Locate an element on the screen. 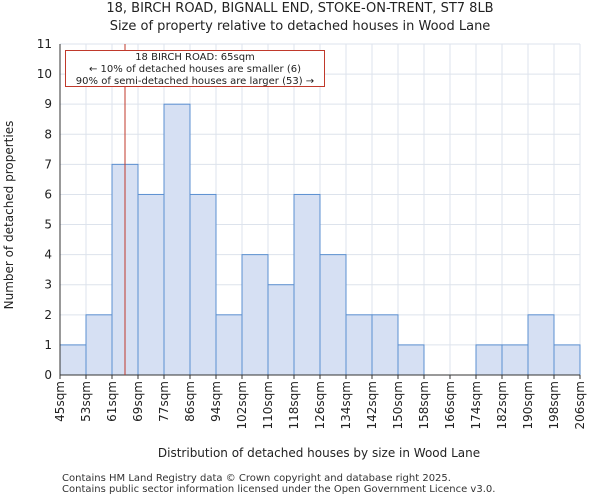 The image size is (600, 500). y-tick-label: 1 is located at coordinates (48, 345).